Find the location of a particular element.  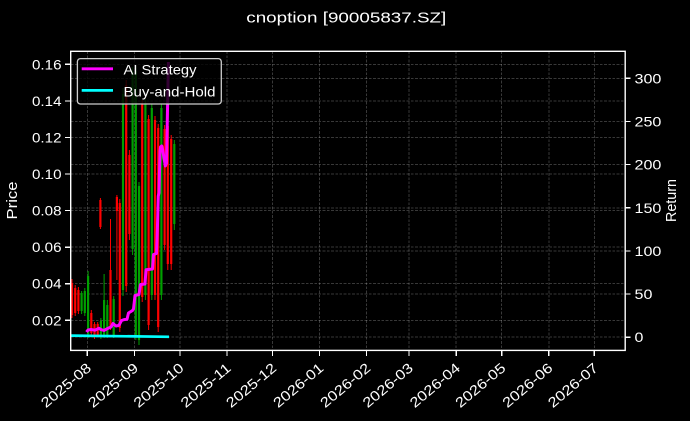

svg-text: 0.08 is located at coordinates (47, 211).